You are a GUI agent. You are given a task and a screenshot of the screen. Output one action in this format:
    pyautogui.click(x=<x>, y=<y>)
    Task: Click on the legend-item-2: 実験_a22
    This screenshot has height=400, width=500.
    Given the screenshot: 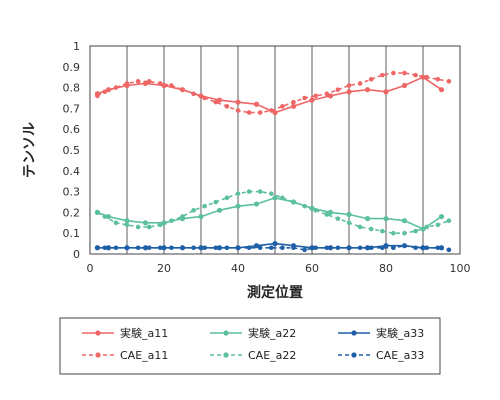 What is the action you would take?
    pyautogui.click(x=253, y=333)
    